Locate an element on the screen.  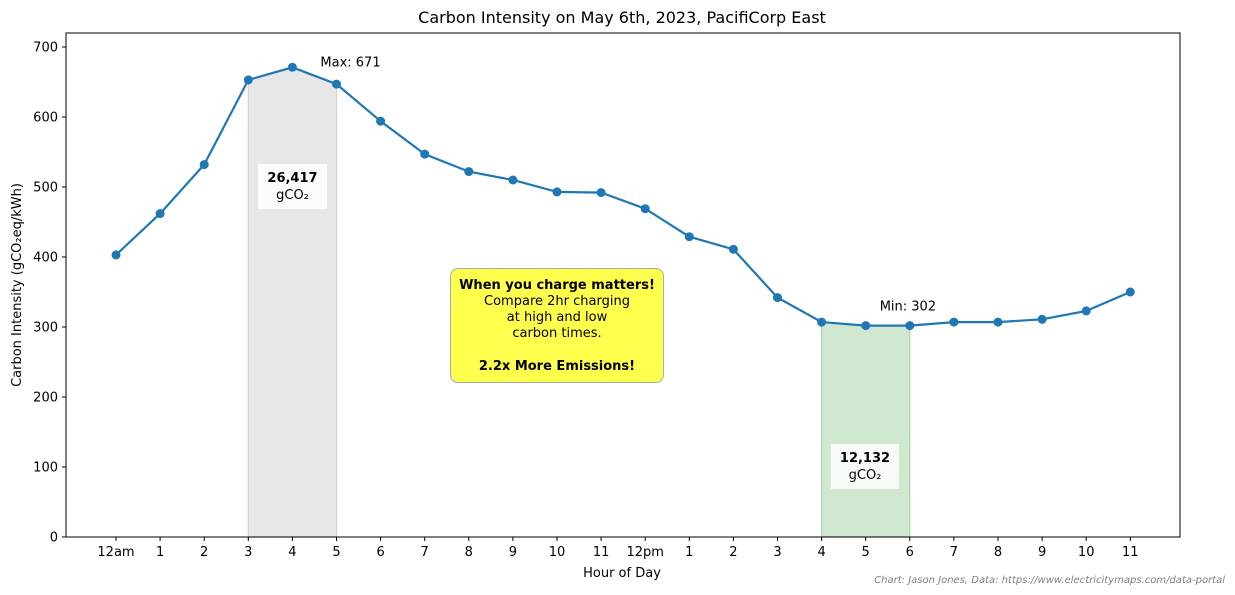
y-tick-label: 400 is located at coordinates (45, 258).